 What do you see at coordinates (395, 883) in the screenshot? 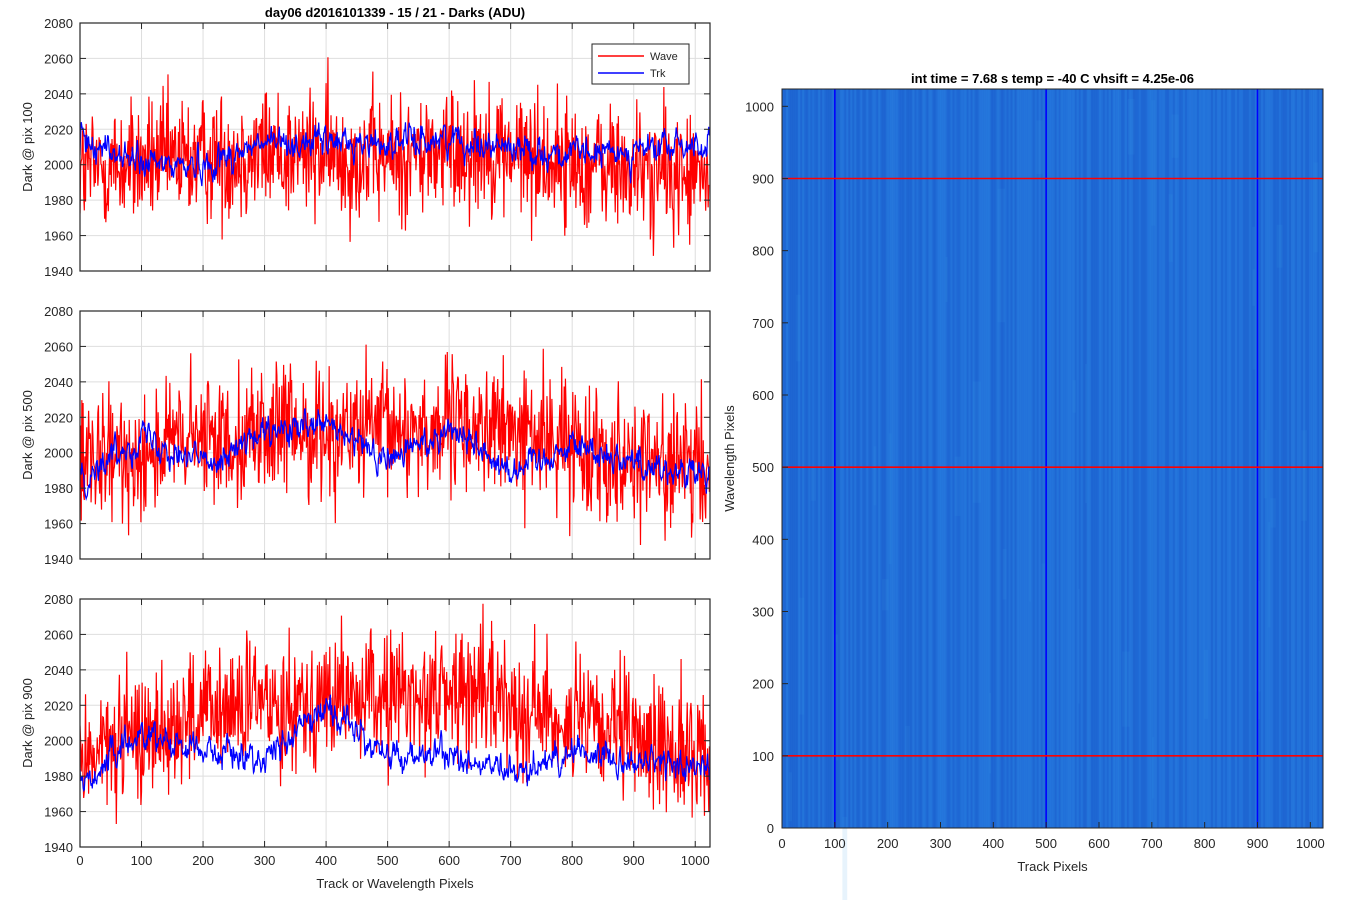
I see `x-axis-label: Track or Wavelength Pixels` at bounding box center [395, 883].